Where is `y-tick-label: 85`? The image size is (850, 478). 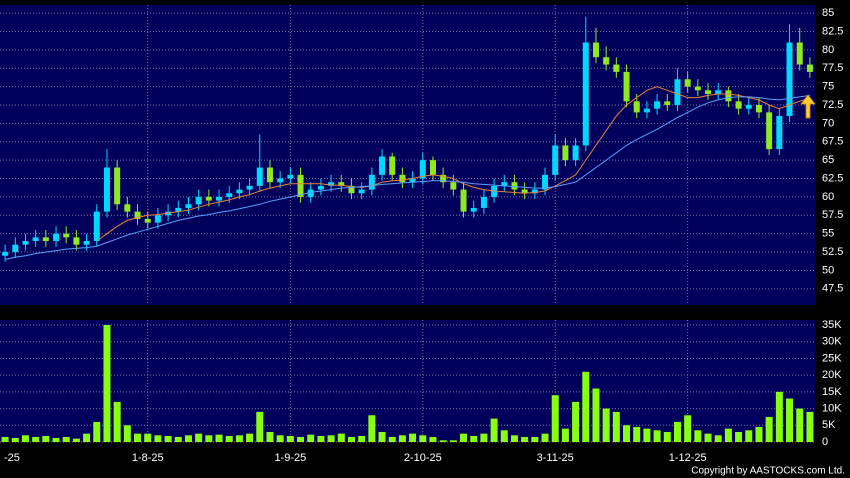
y-tick-label: 85 is located at coordinates (828, 13).